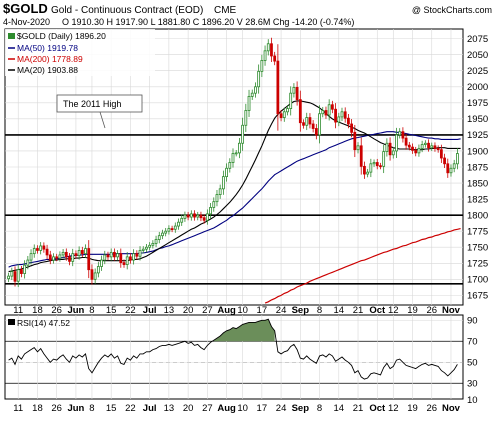 The image size is (495, 429). I want to click on rsi-tick-label: 10, so click(472, 400).